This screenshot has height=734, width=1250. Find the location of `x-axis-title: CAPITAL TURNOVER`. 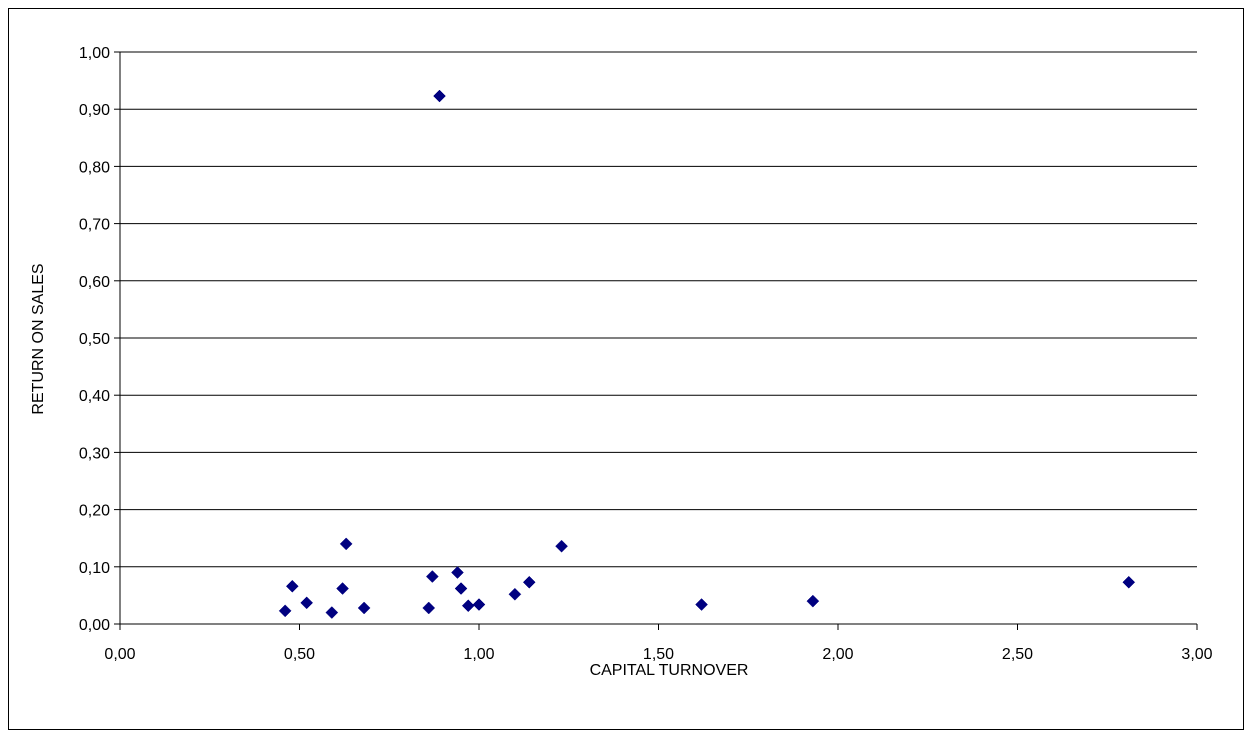

x-axis-title: CAPITAL TURNOVER is located at coordinates (669, 670).